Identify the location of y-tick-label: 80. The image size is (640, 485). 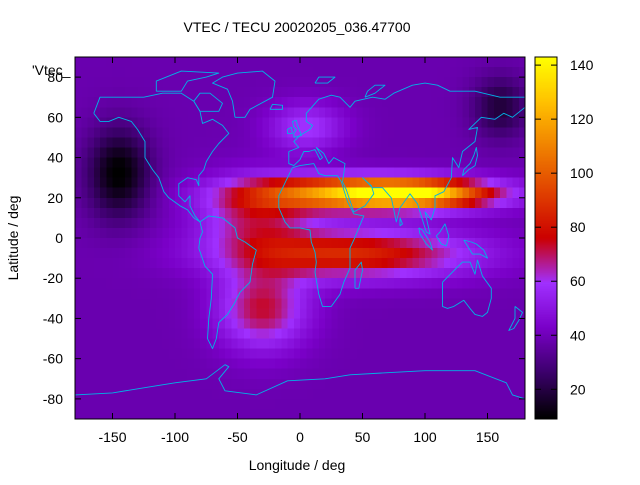
(55, 77).